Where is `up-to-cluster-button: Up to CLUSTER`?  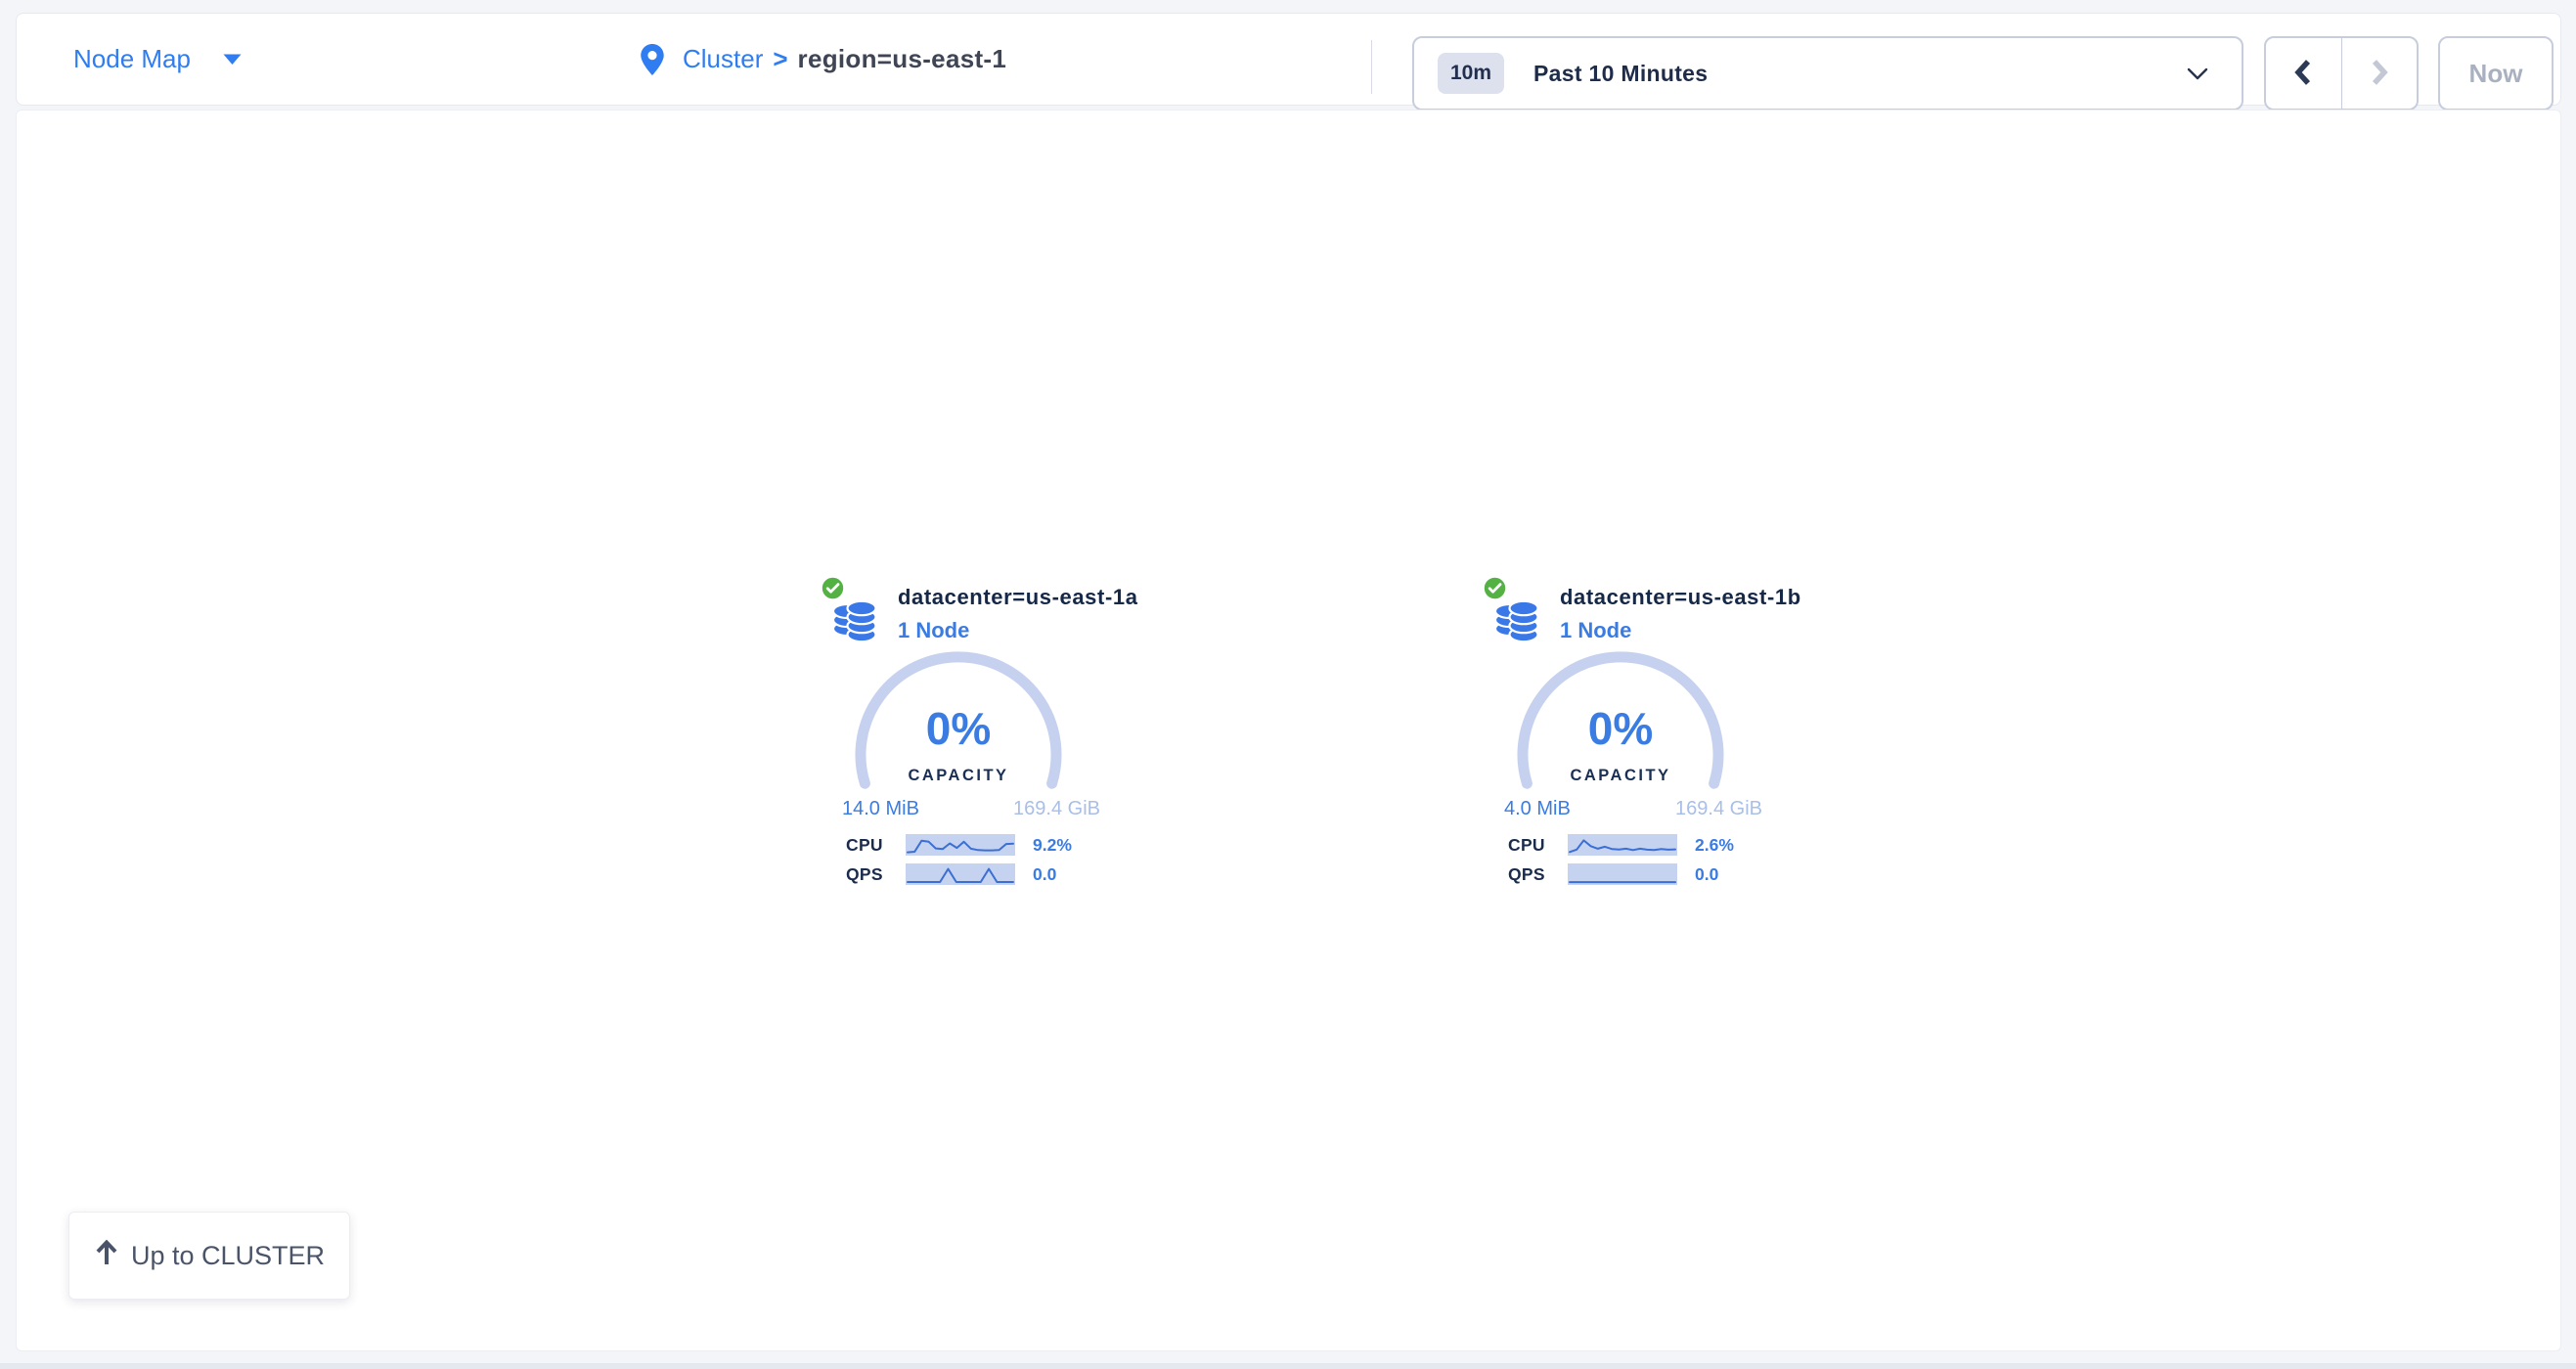
up-to-cluster-button: Up to CLUSTER is located at coordinates (209, 1256).